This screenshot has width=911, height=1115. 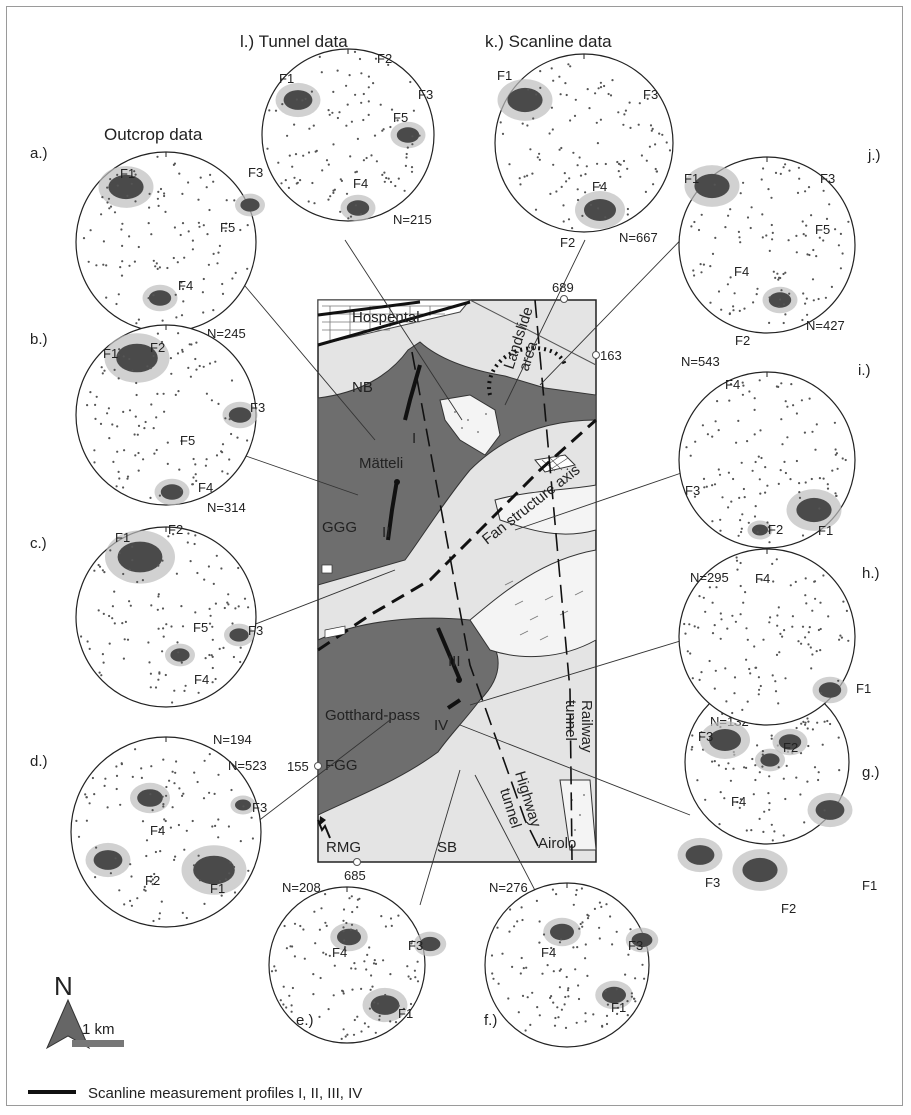 What do you see at coordinates (567, 242) in the screenshot?
I see `family-label: F2` at bounding box center [567, 242].